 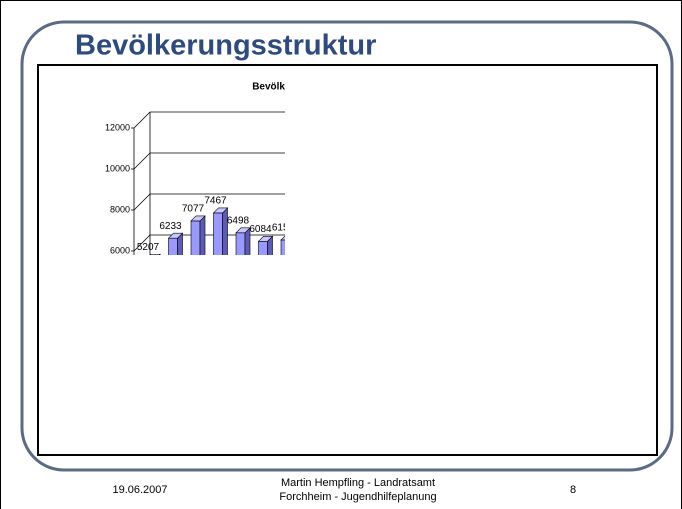 I want to click on data-label: 7077, so click(x=193, y=209).